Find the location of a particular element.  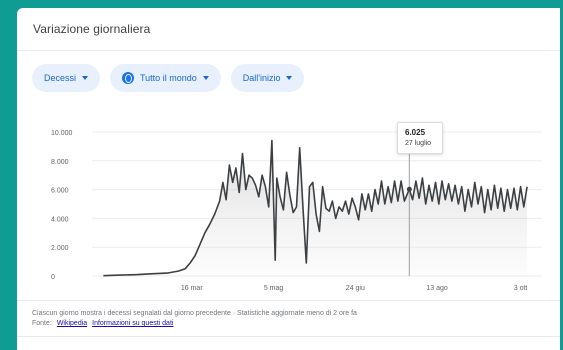

tooltip-value: 6.025 is located at coordinates (415, 132).